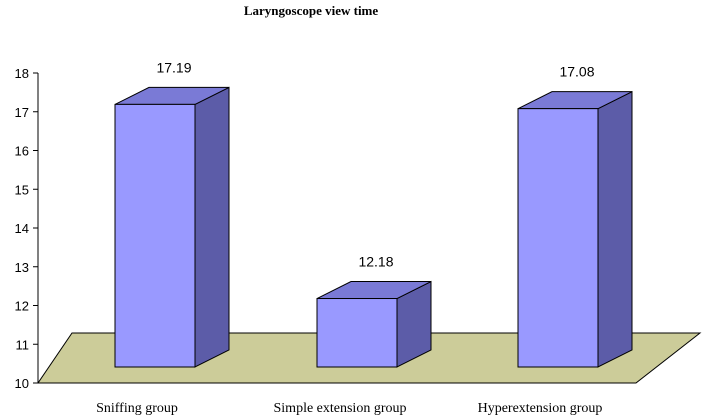  I want to click on y-tick-label: 11, so click(23, 344).